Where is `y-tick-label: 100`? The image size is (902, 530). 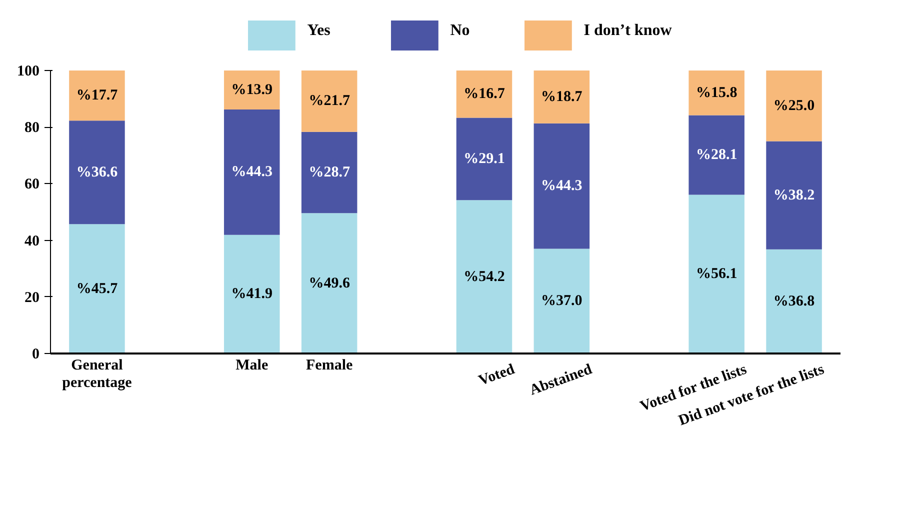
y-tick-label: 100 is located at coordinates (28, 72).